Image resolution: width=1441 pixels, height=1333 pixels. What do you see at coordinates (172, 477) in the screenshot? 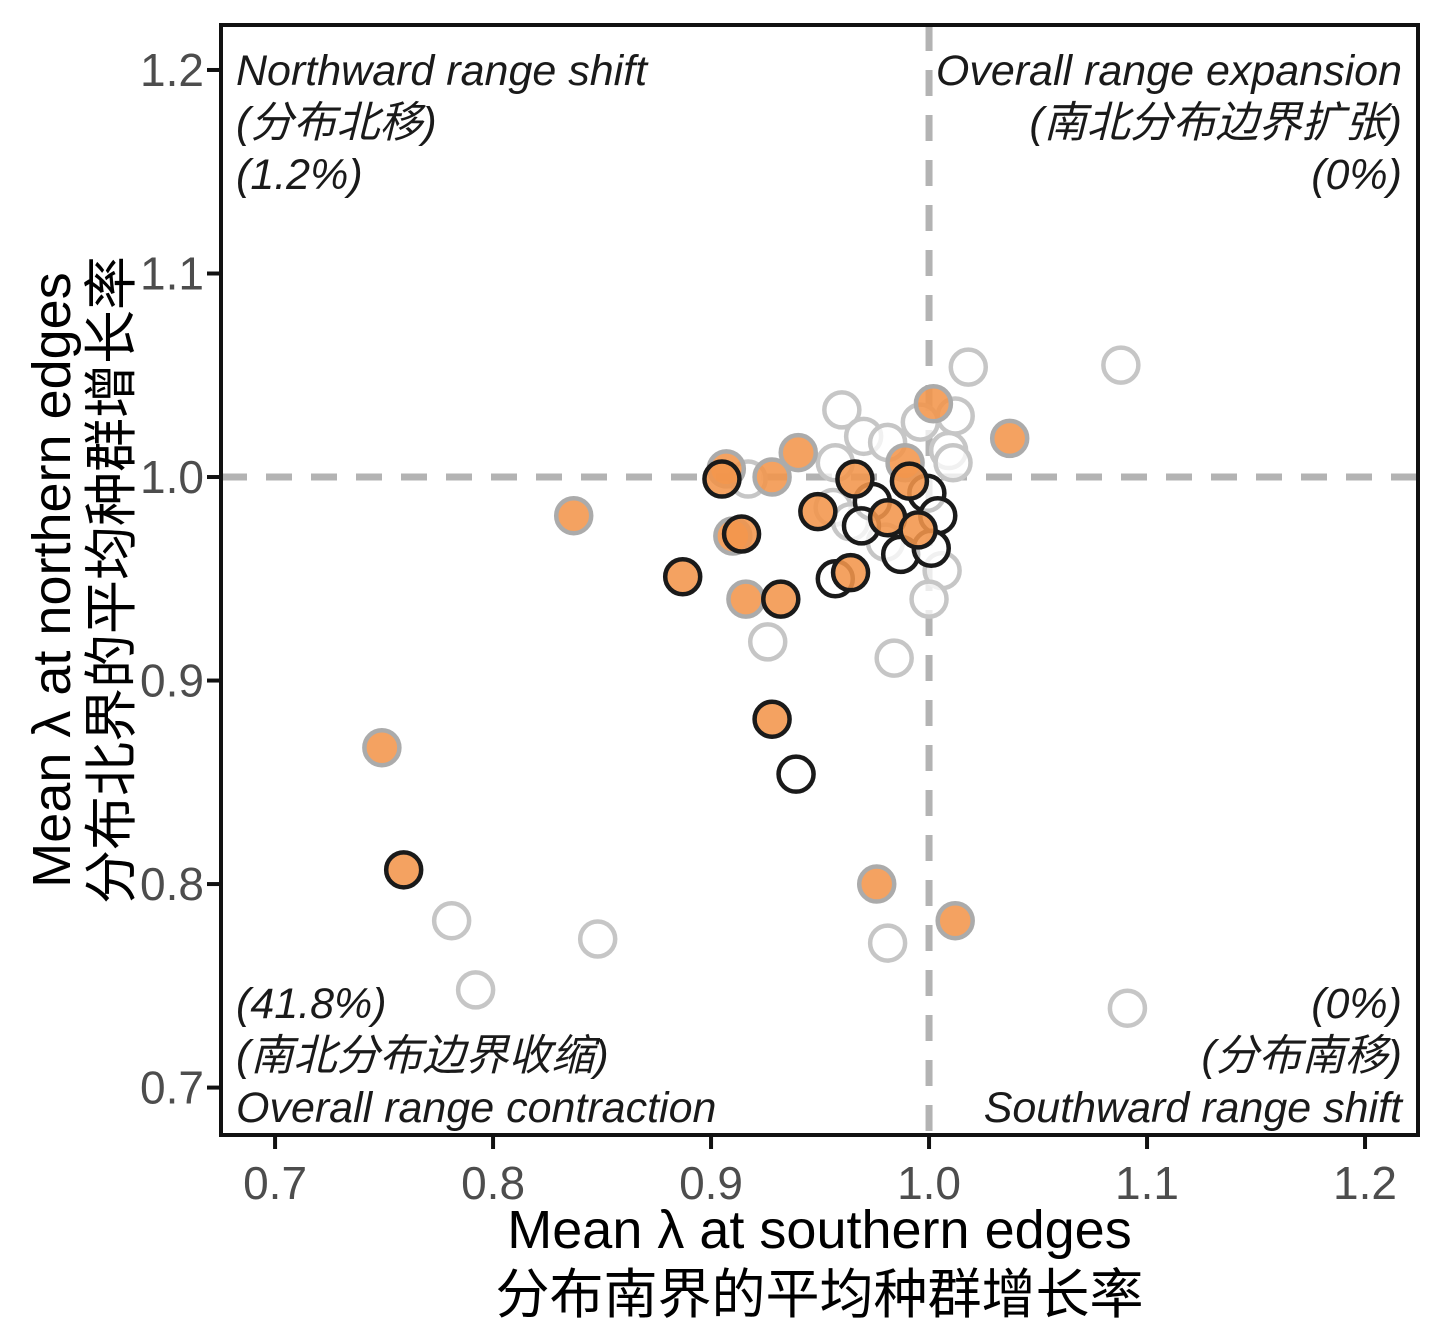
I see `y-tick-label: 1.0` at bounding box center [172, 477].